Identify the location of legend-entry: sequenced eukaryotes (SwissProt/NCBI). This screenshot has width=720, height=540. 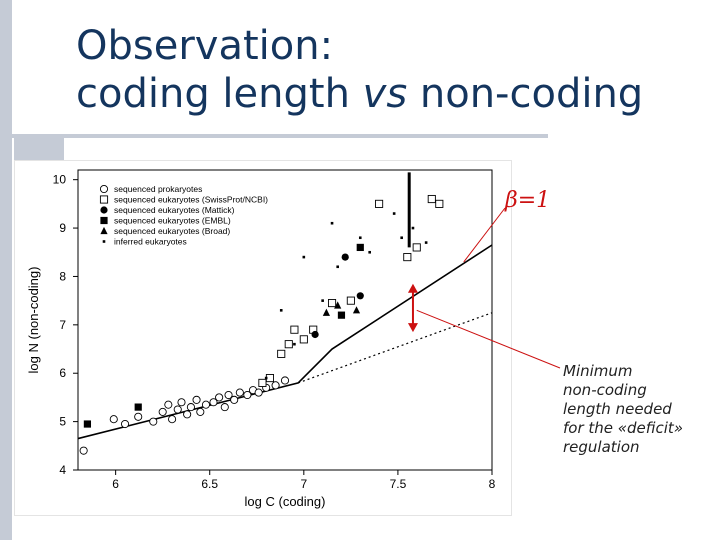
(191, 200).